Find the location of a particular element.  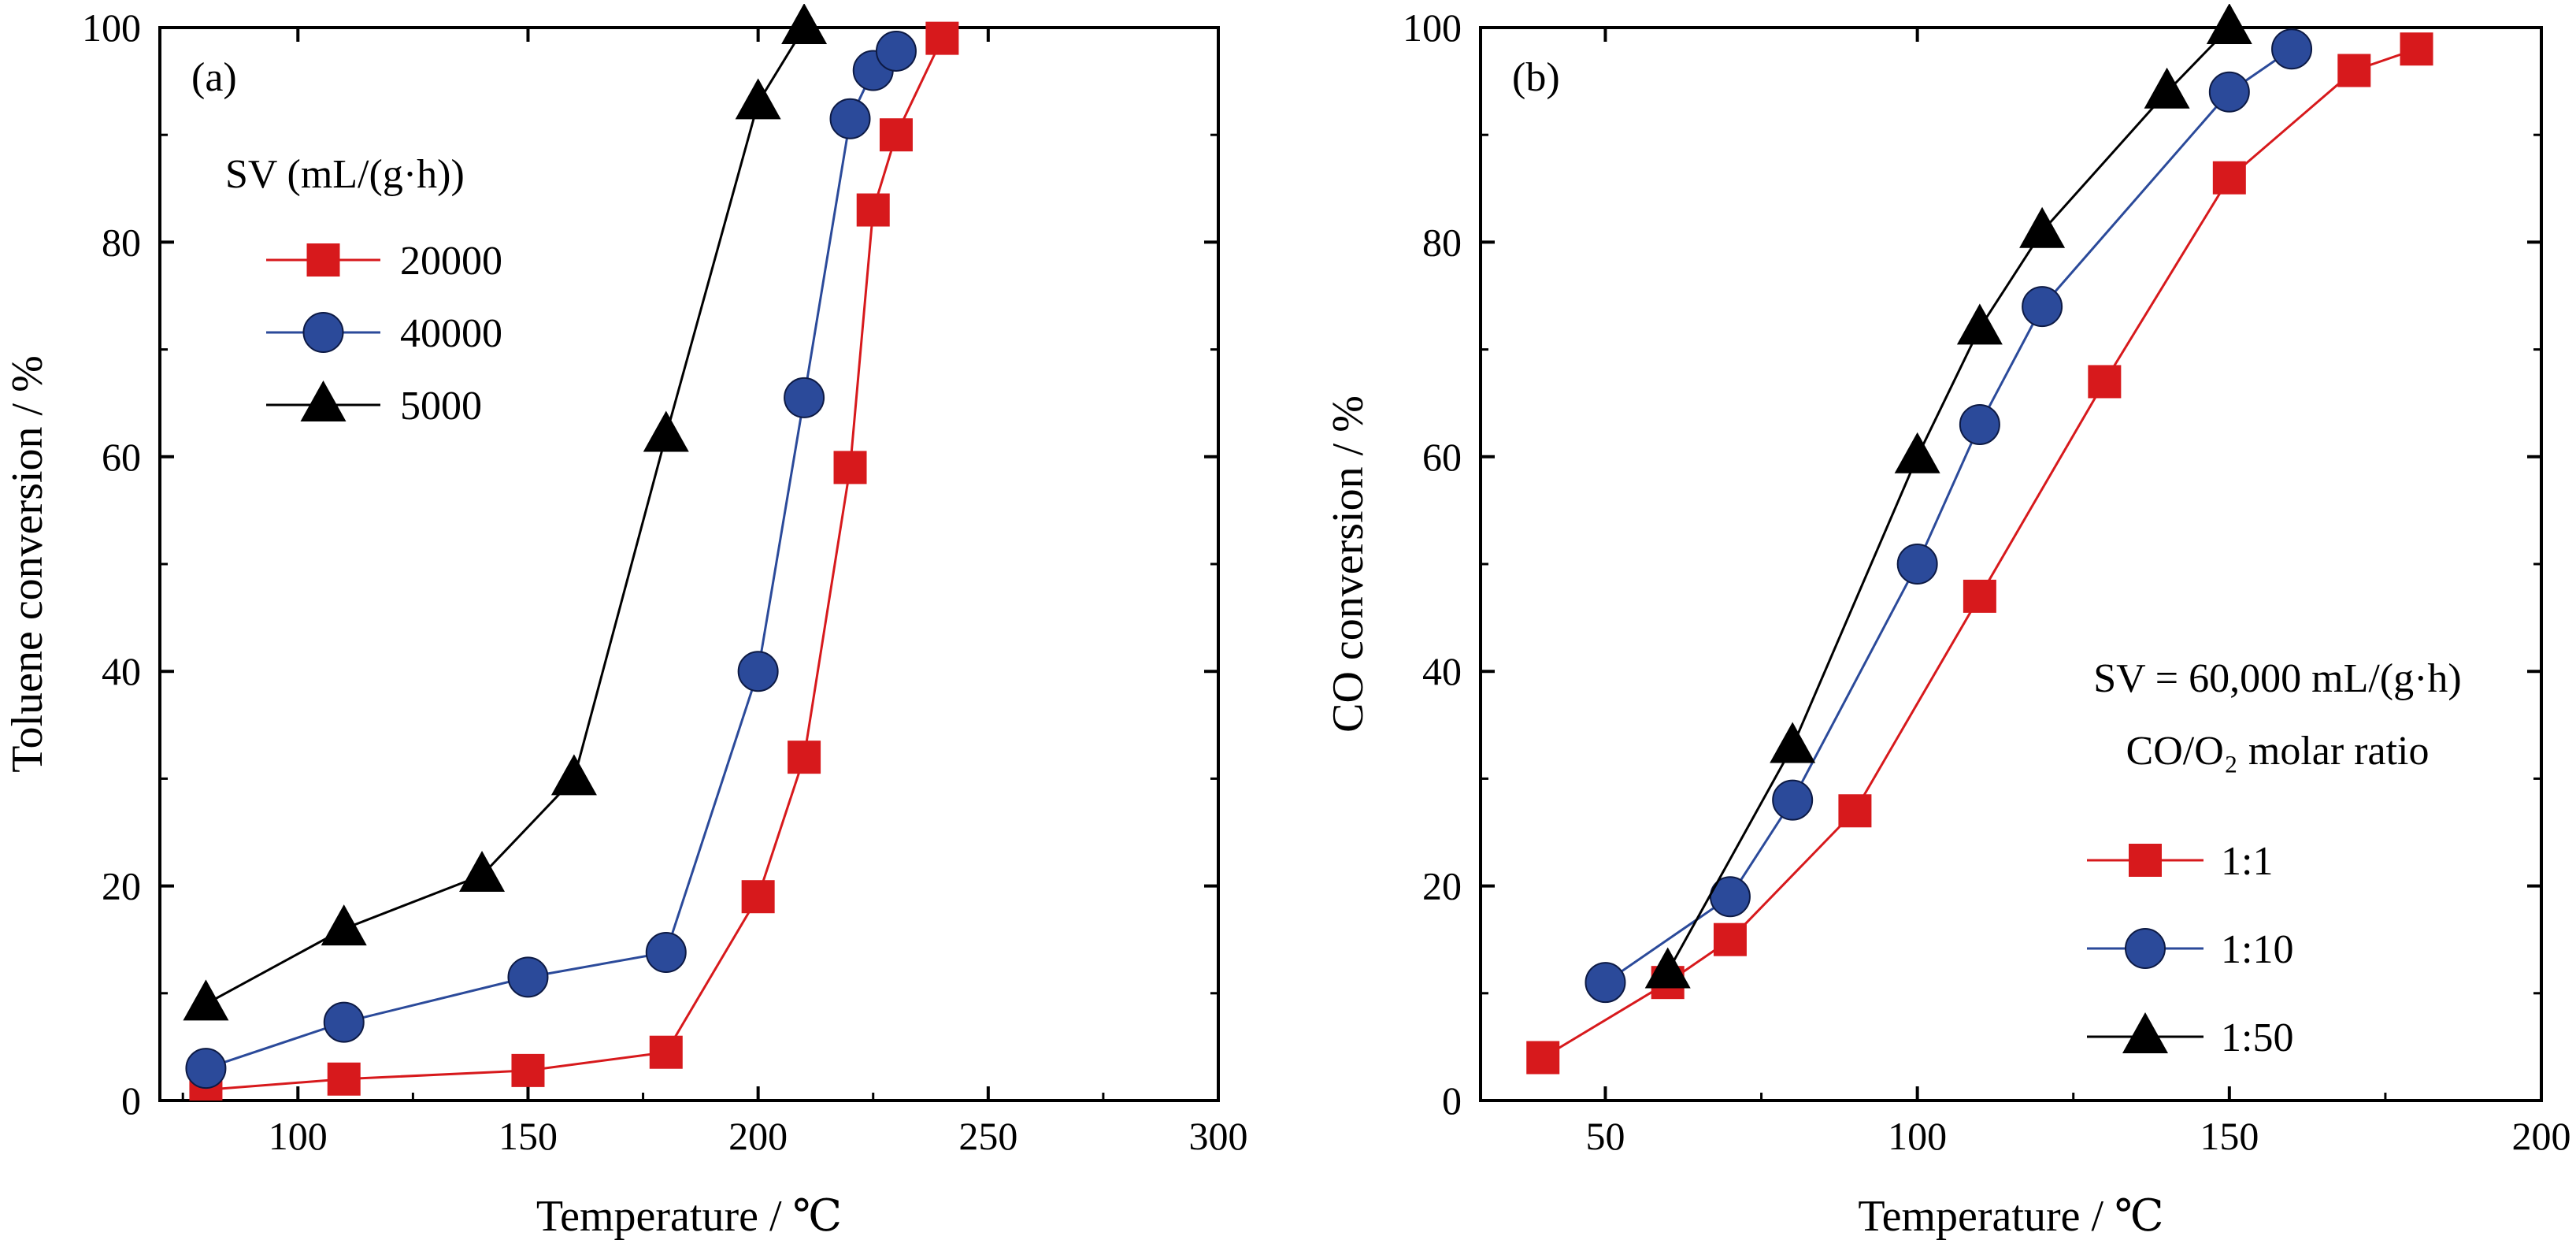

legend-label: 5000 is located at coordinates (441, 406).